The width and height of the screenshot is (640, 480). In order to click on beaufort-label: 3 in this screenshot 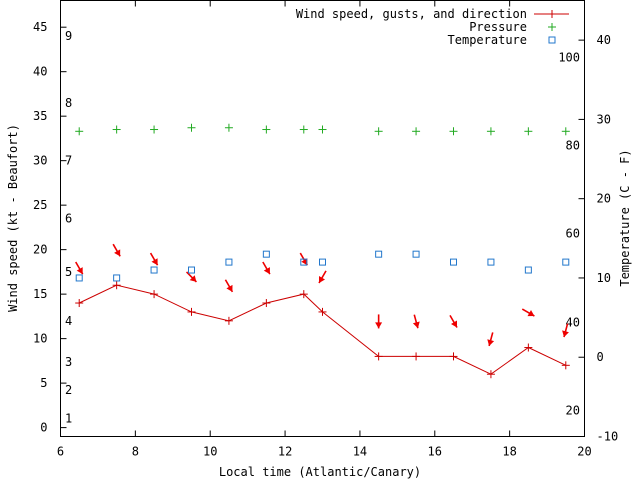, I will do `click(68, 362)`.